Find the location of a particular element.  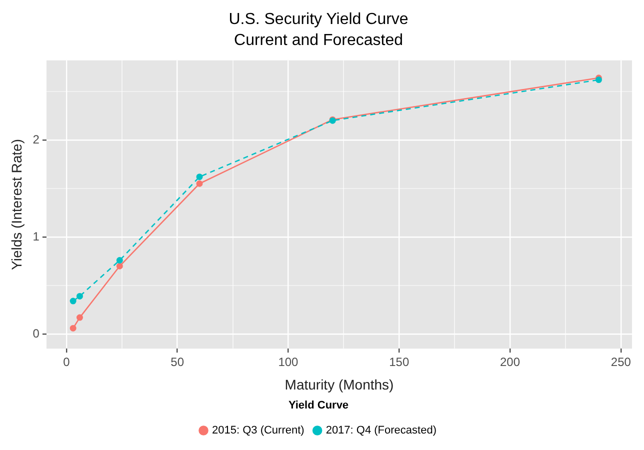

y-axis-title: Yields (Interest Rate) is located at coordinates (16, 204).